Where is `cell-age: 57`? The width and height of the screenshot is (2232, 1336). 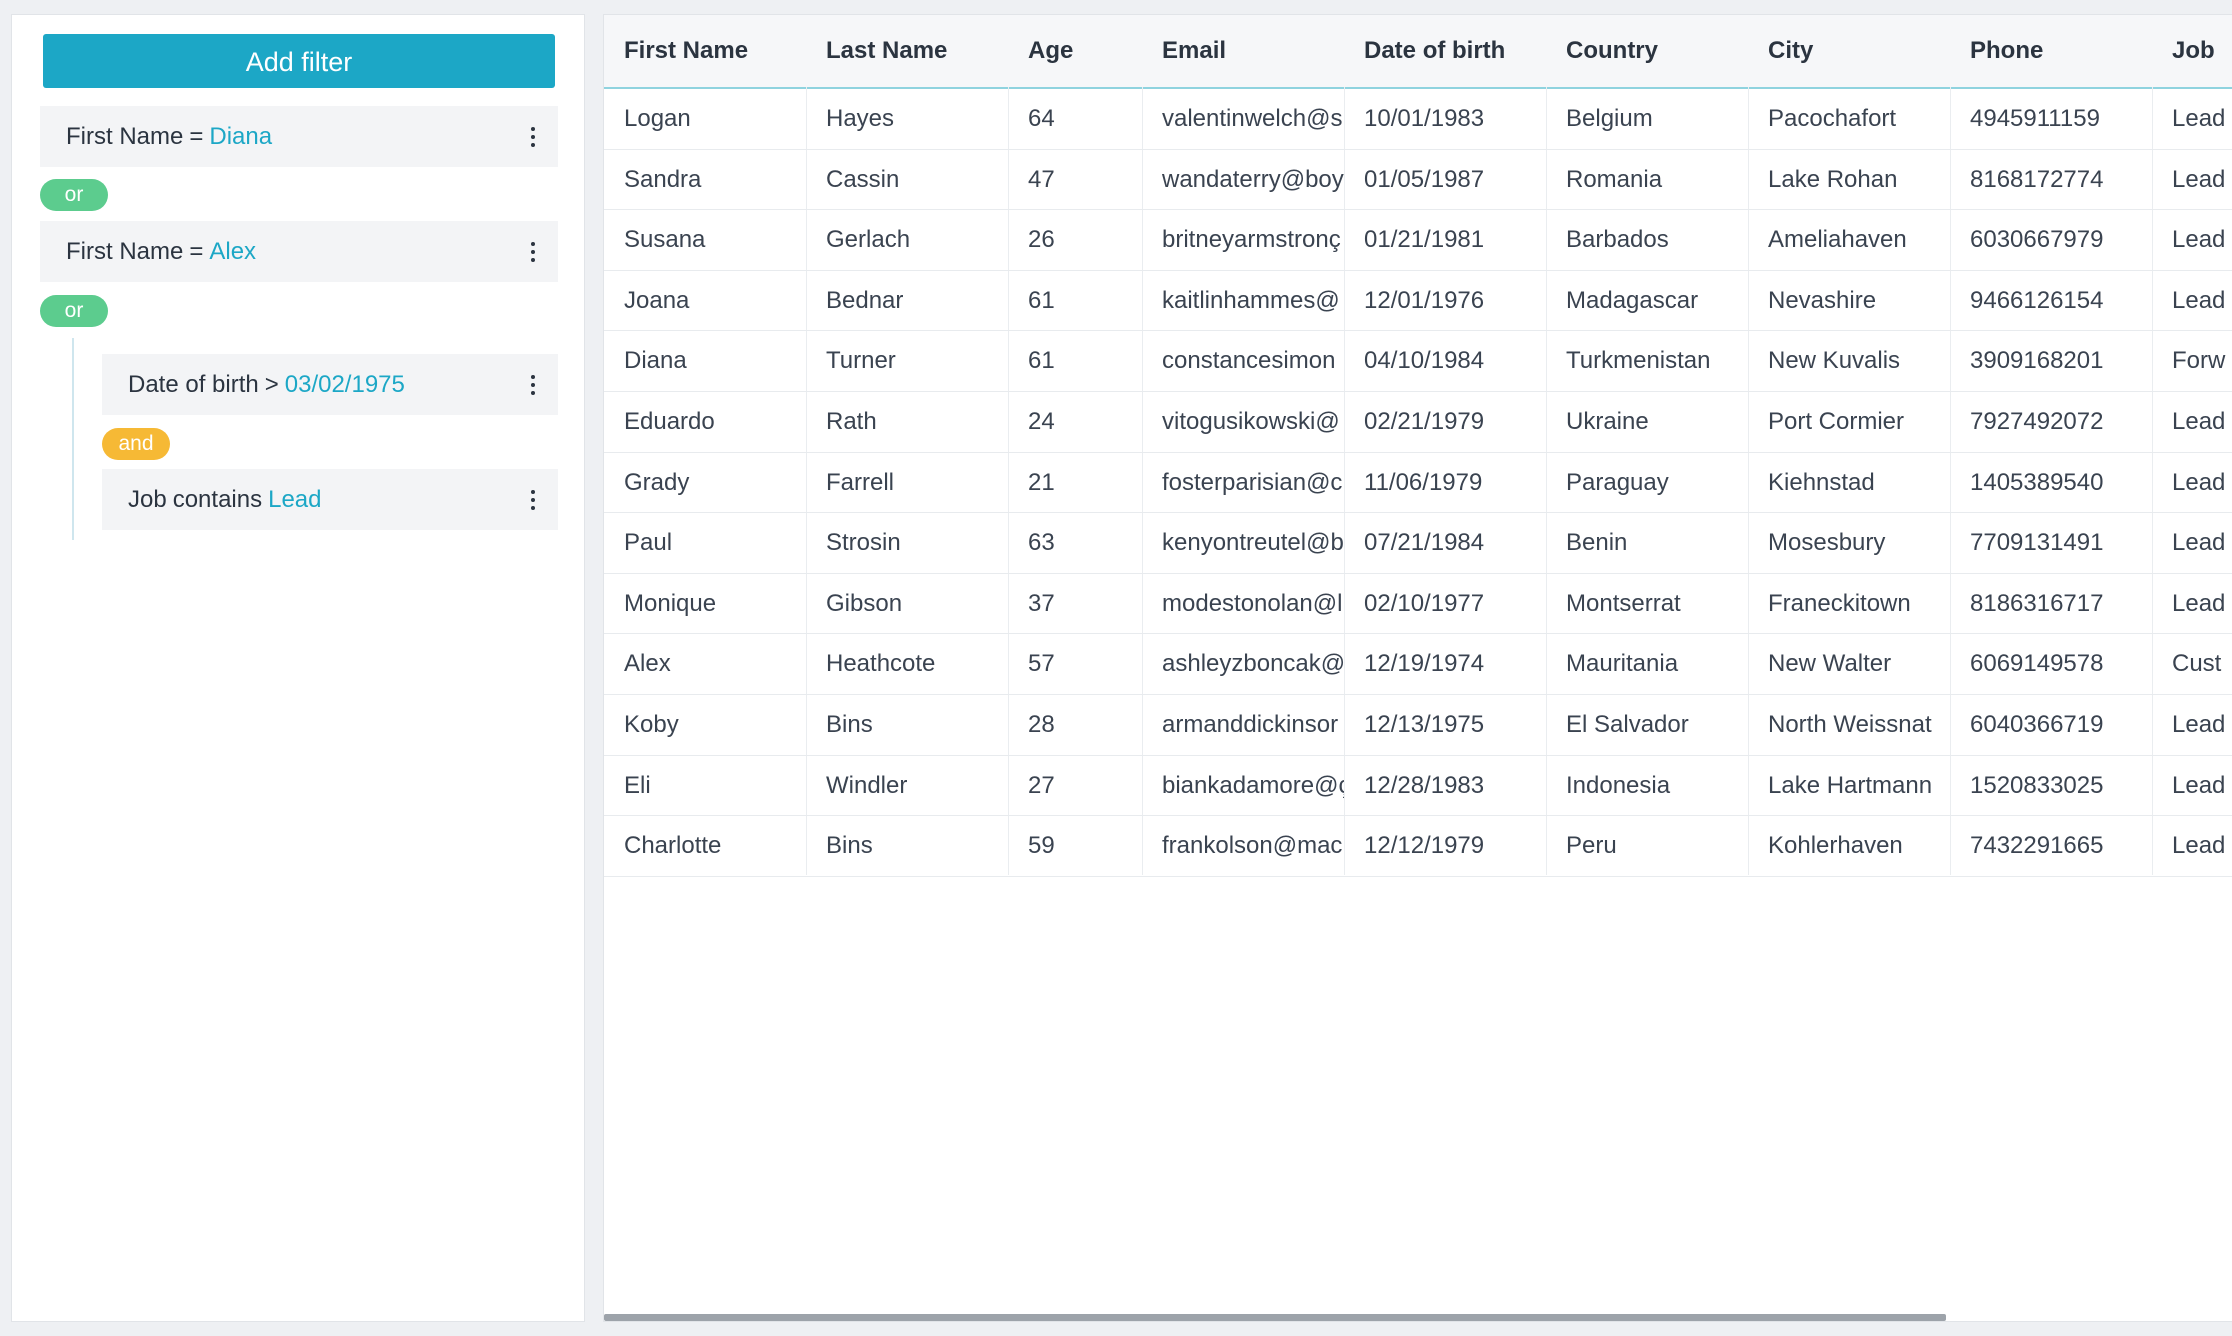 cell-age: 57 is located at coordinates (1041, 664).